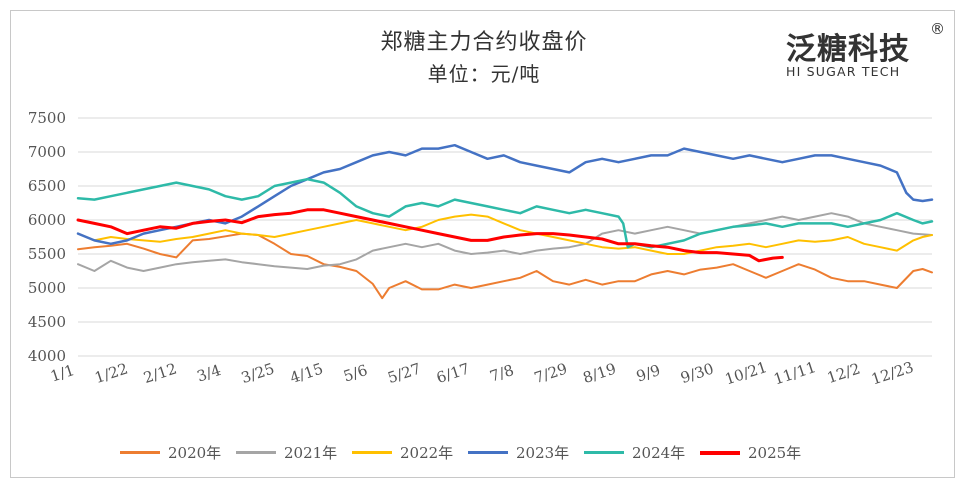  Describe the element at coordinates (453, 373) in the screenshot. I see `x-tick-label: 6/17` at that location.